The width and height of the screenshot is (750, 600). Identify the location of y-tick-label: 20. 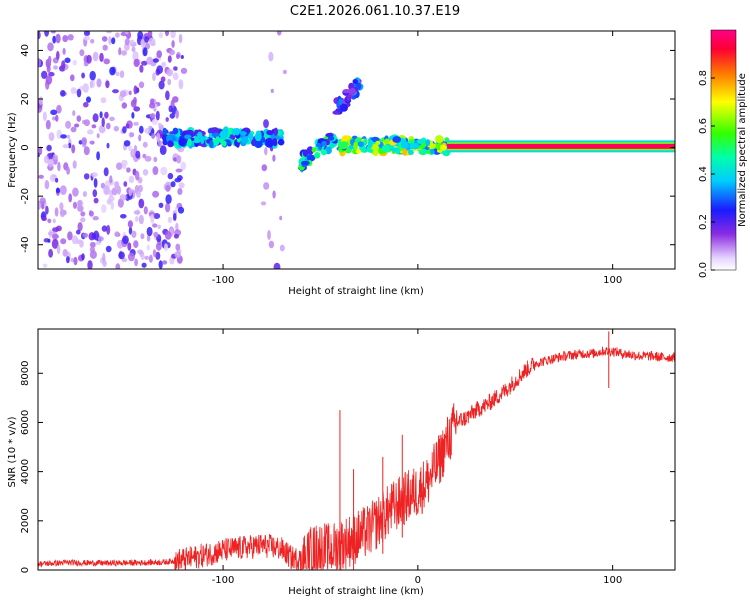
(25, 99).